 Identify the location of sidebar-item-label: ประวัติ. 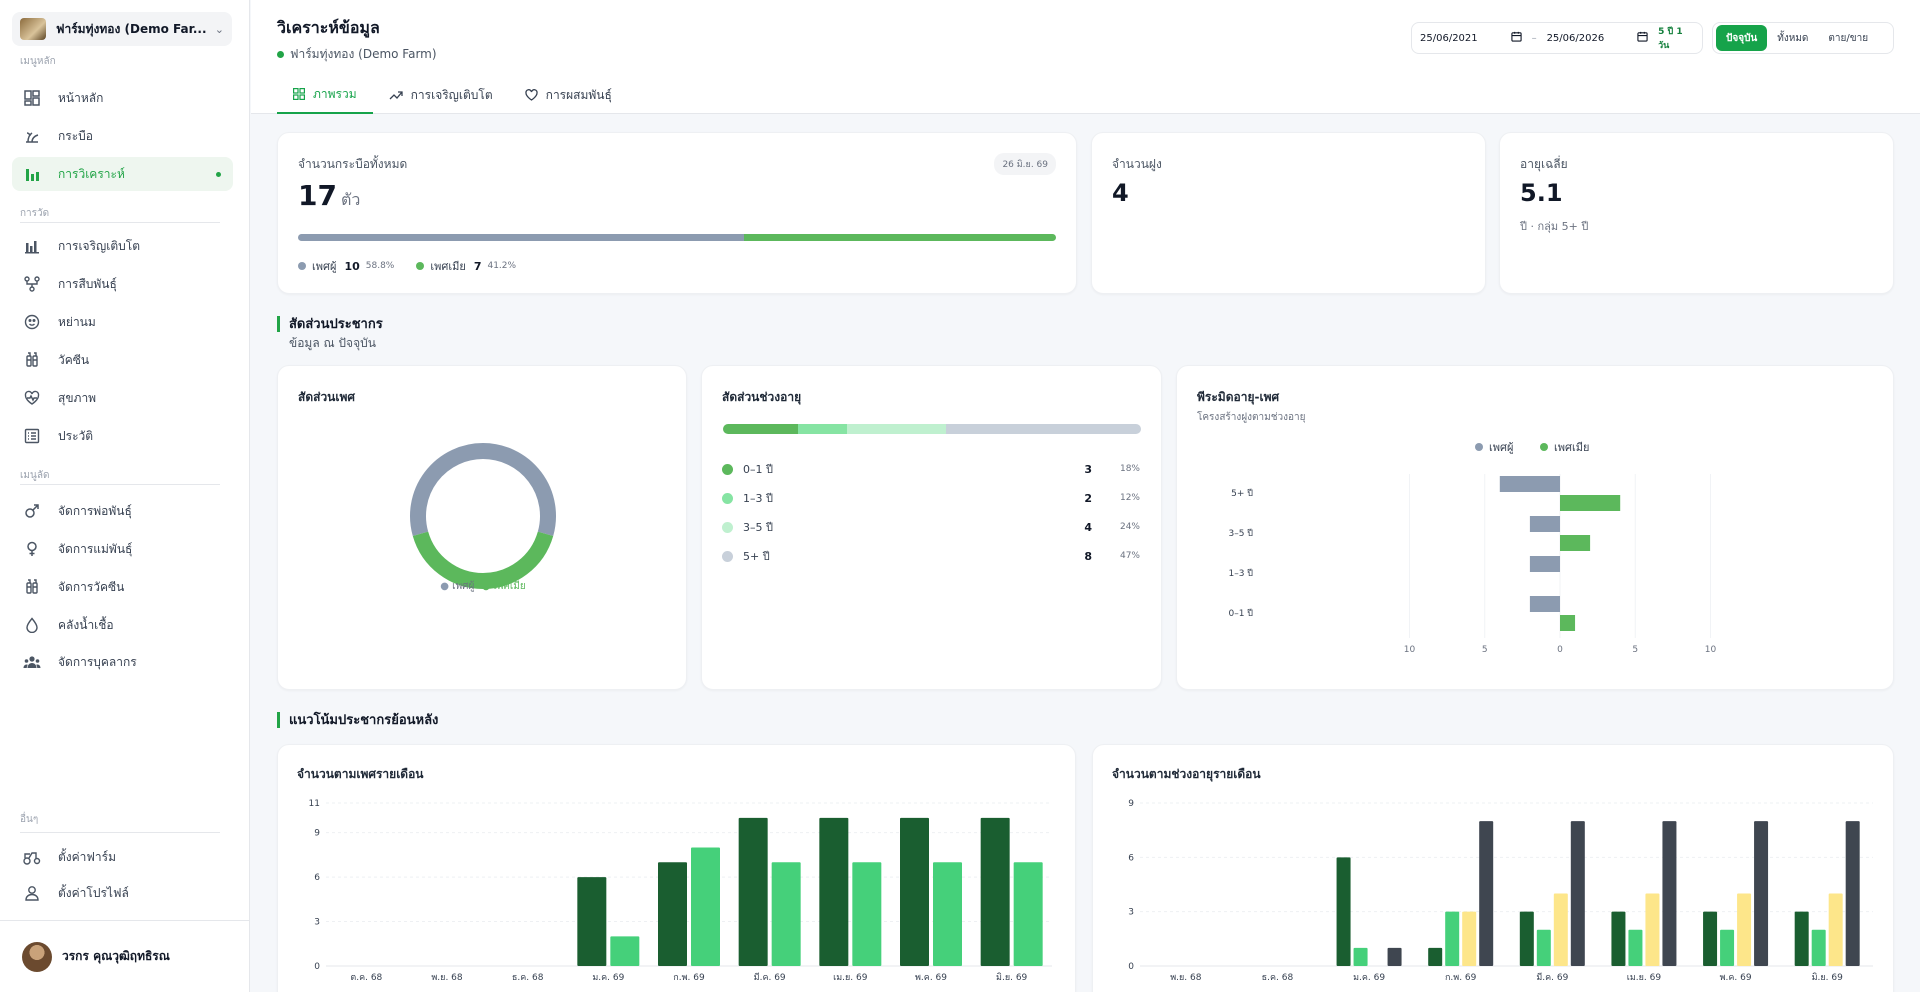
(76, 435).